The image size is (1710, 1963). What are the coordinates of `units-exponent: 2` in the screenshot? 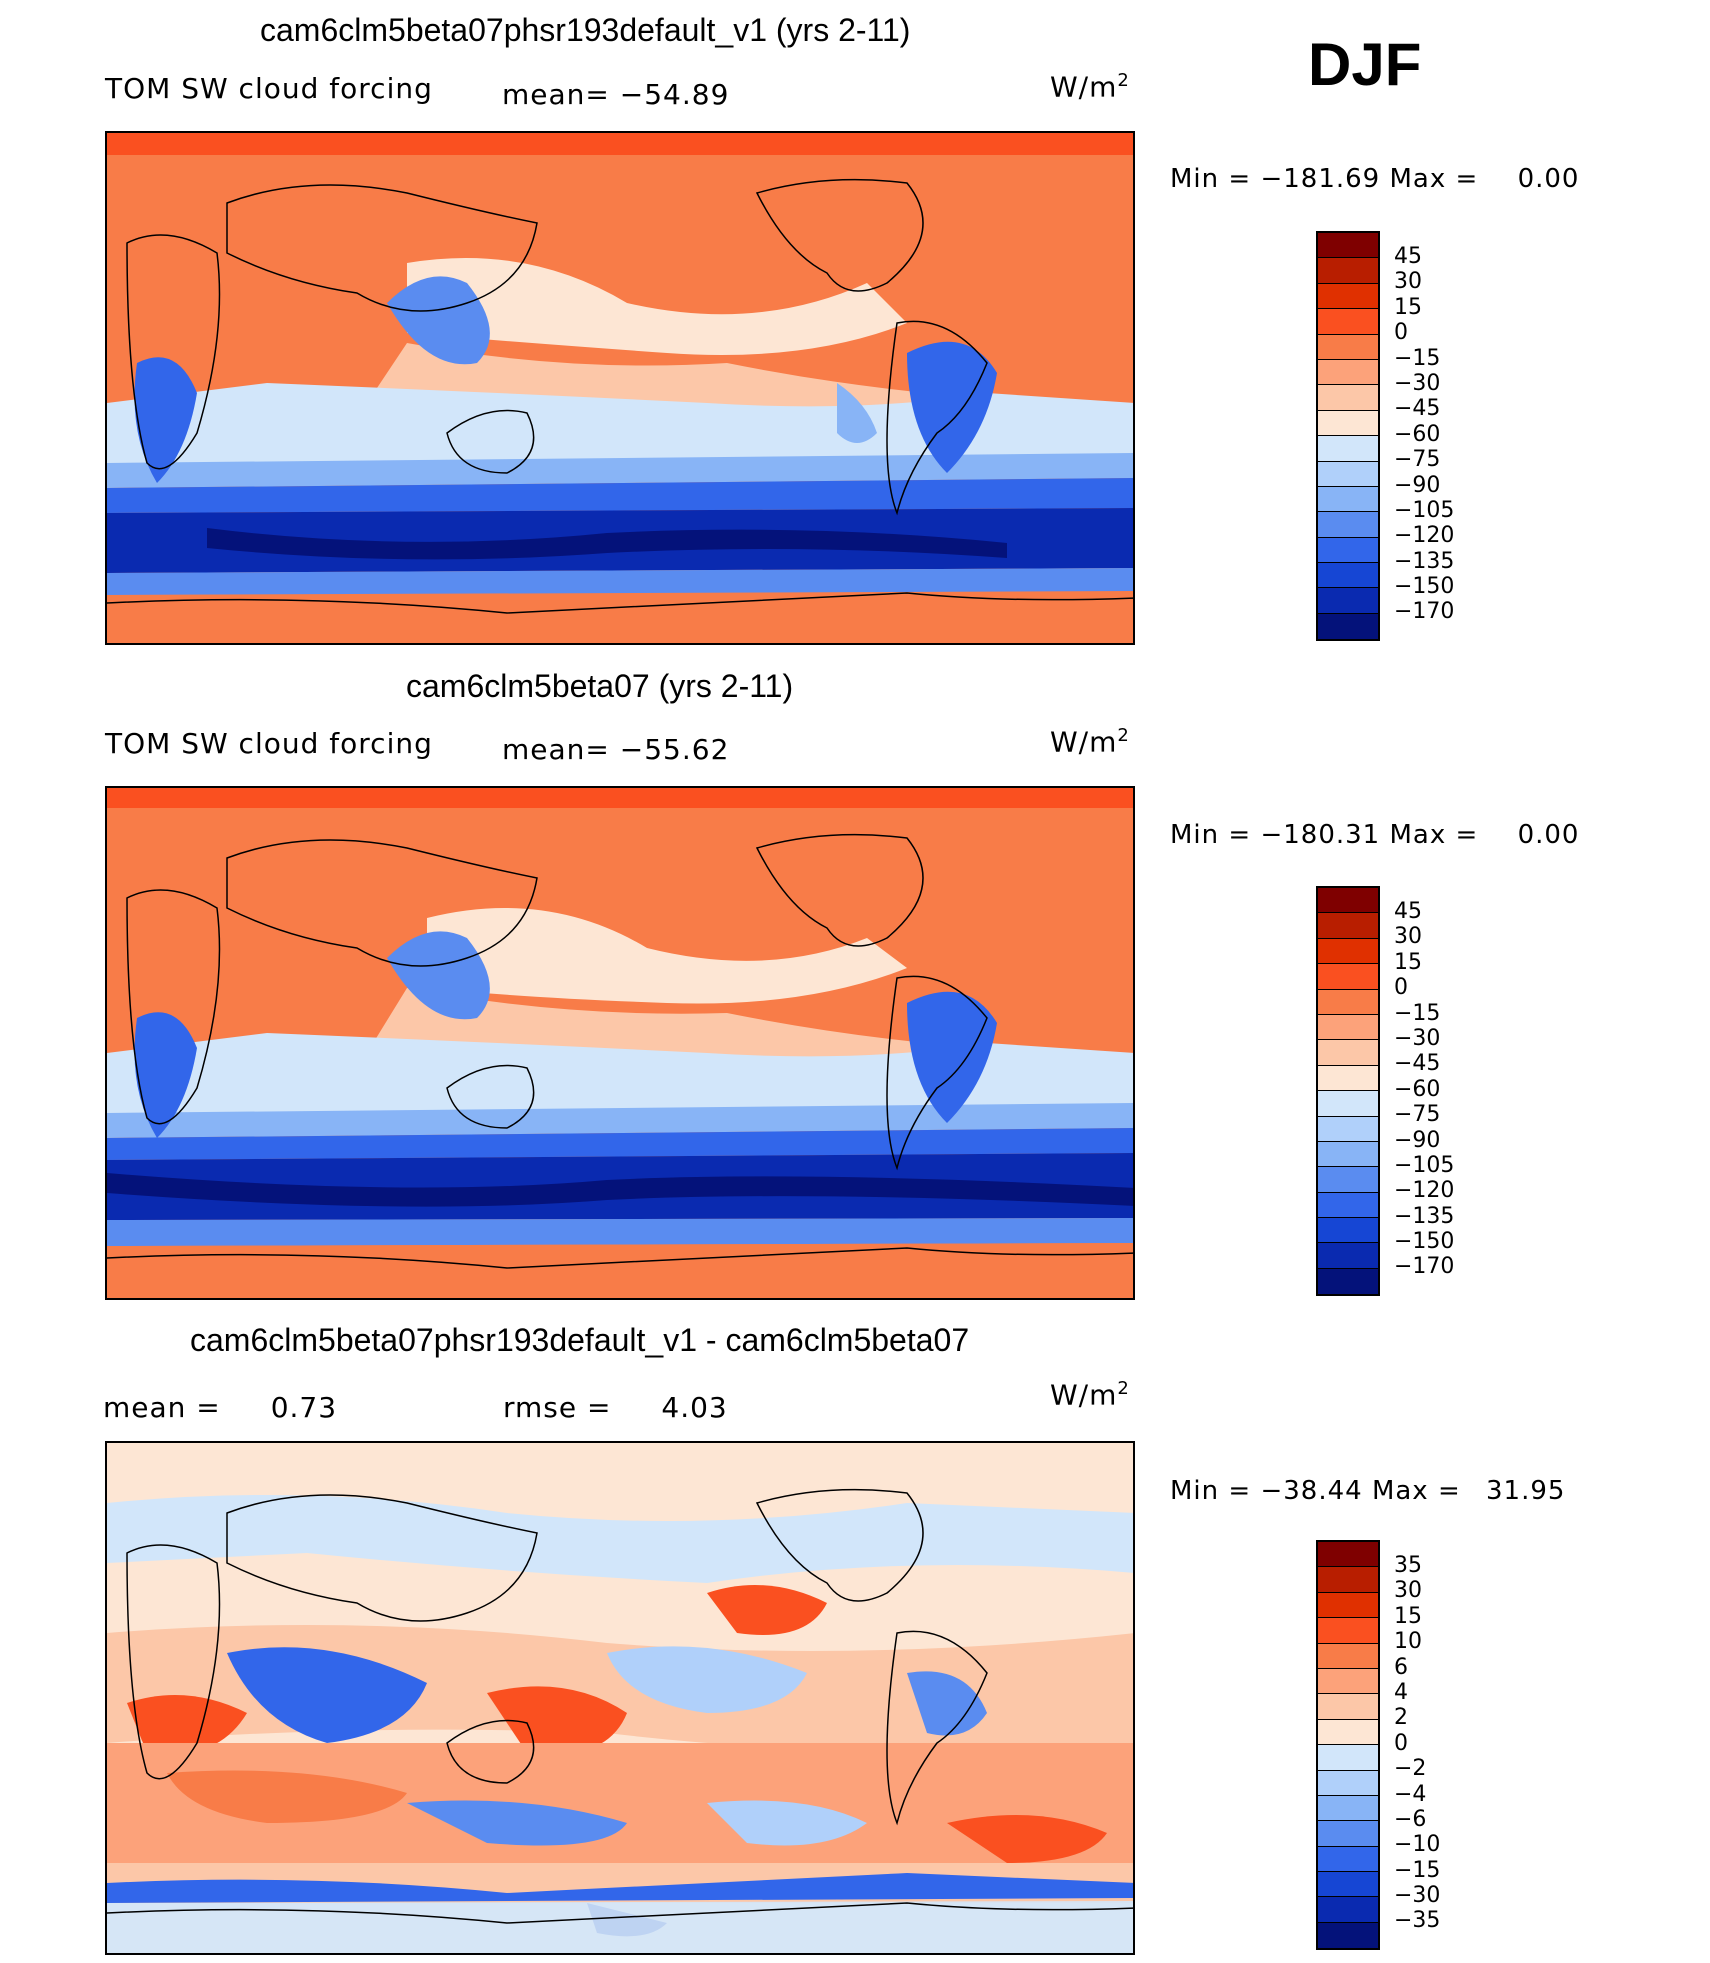 It's located at (1123, 80).